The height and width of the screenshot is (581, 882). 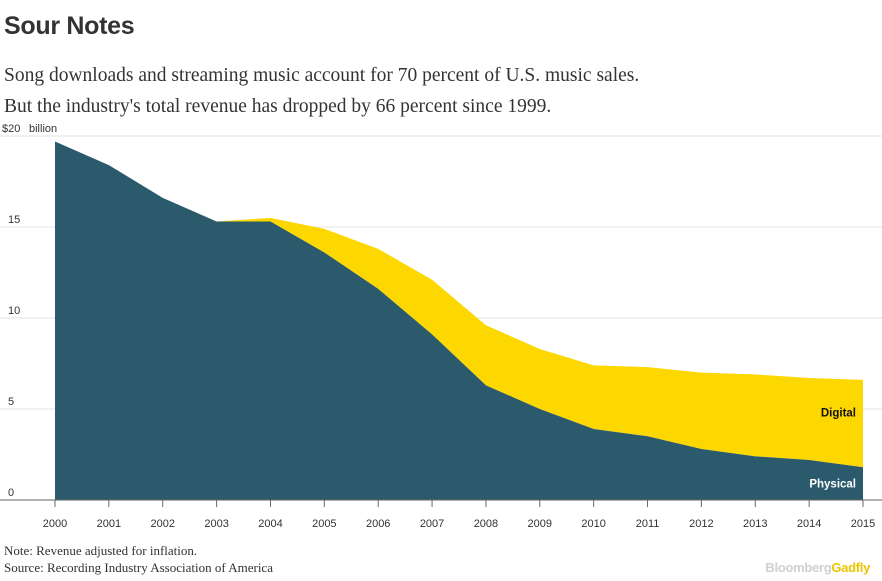 What do you see at coordinates (850, 567) in the screenshot?
I see `brand-logo-part-2: Gadfly` at bounding box center [850, 567].